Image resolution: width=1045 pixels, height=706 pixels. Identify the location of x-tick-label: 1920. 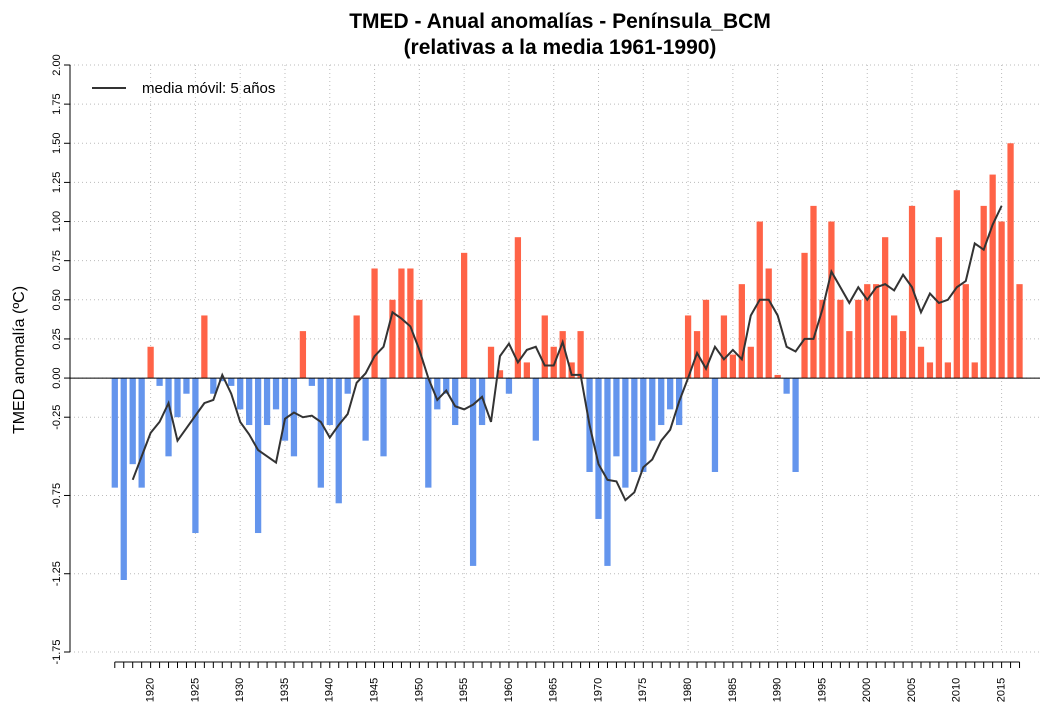
(151, 690).